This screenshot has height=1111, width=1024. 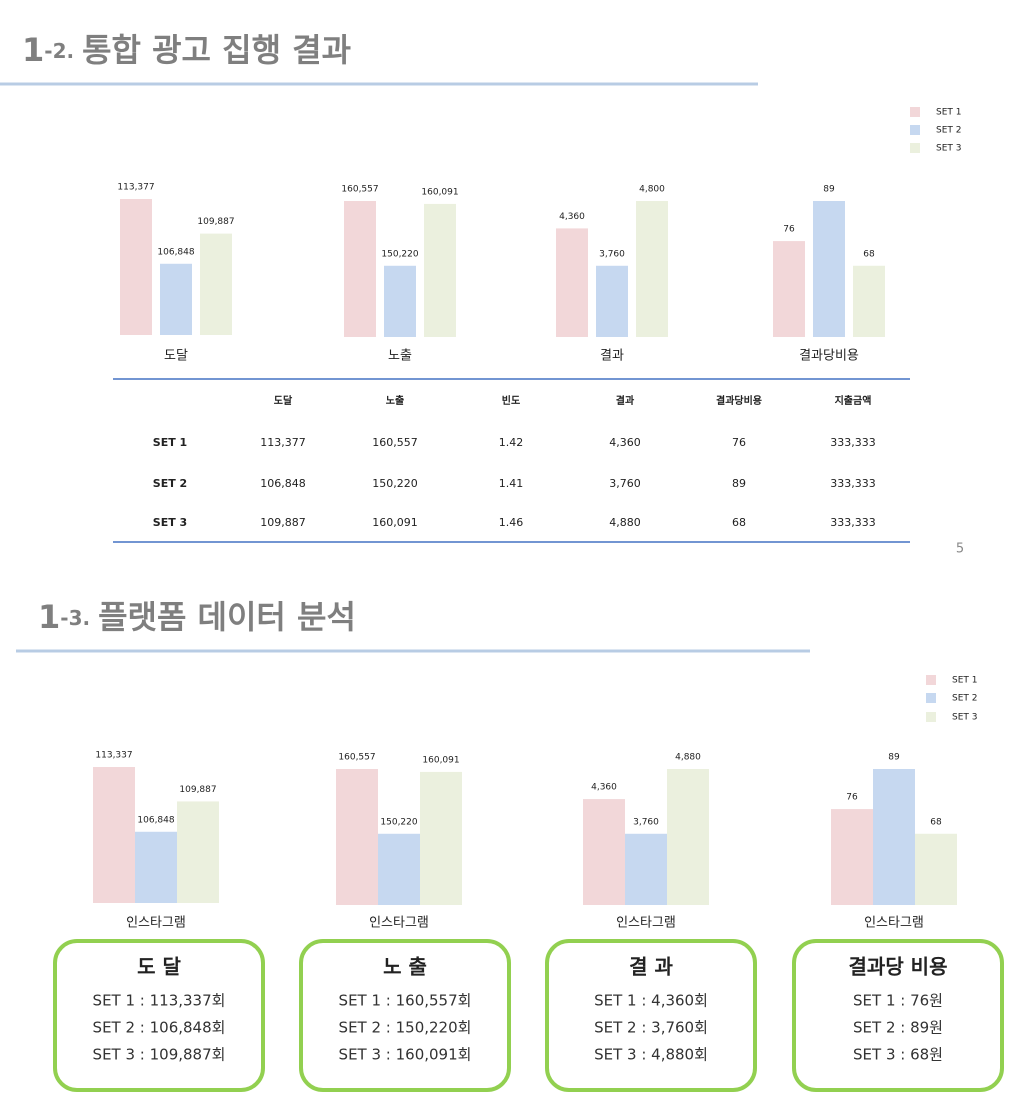 I want to click on card-line: SET 2 : 3,760회, so click(x=651, y=1028).